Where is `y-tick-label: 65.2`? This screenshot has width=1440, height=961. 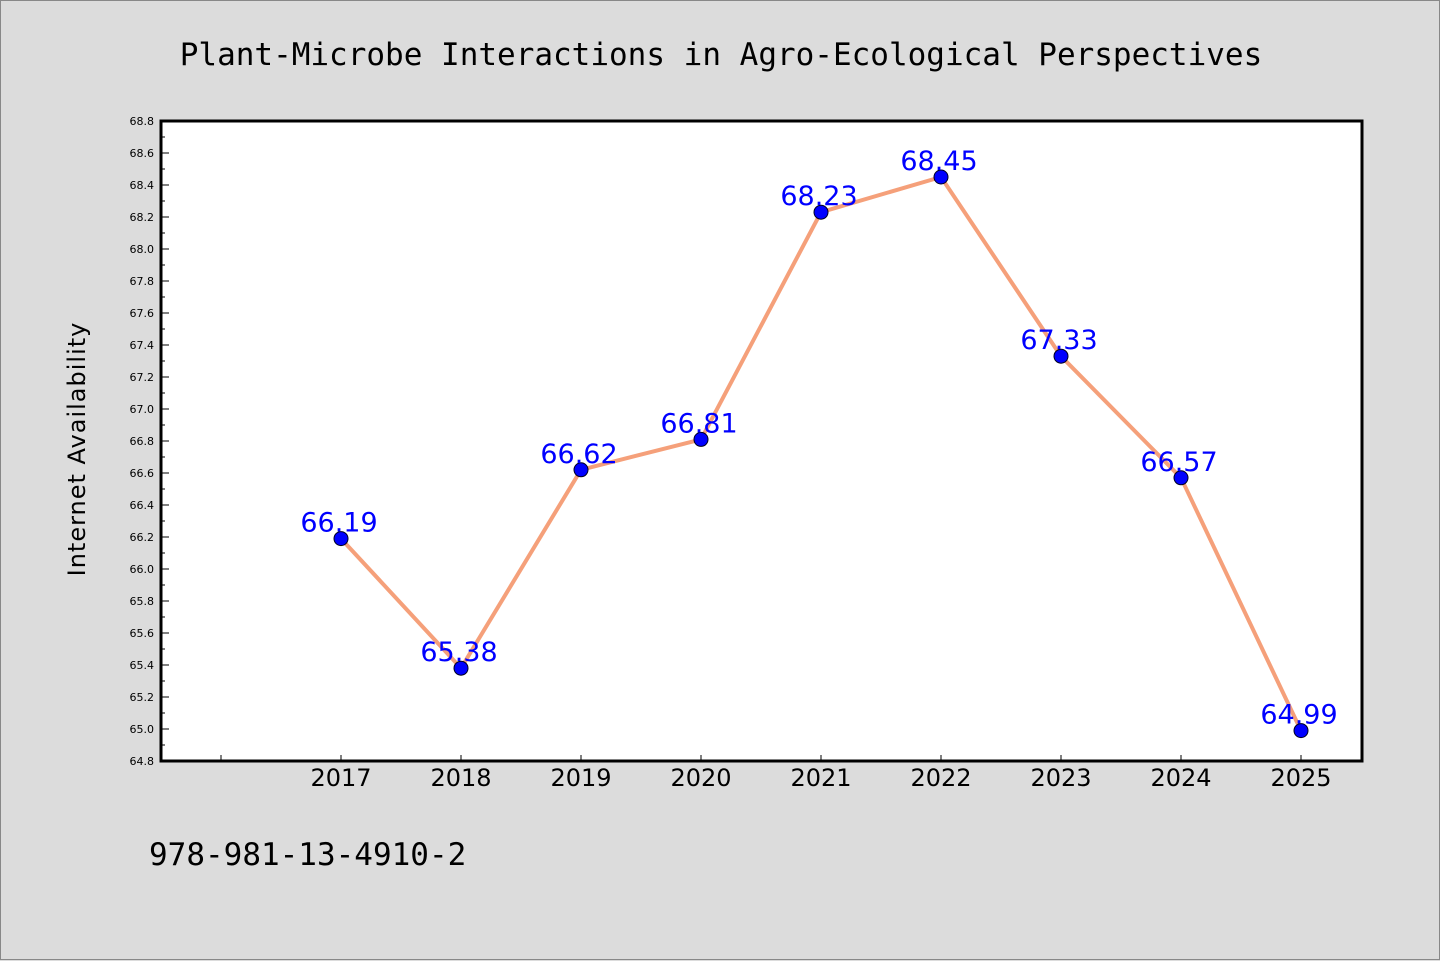 y-tick-label: 65.2 is located at coordinates (142, 697).